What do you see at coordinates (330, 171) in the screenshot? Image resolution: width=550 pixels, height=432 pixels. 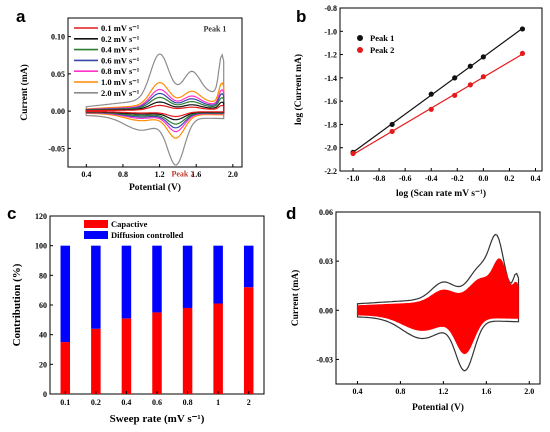 I see `y-tick-label-b: -2.2` at bounding box center [330, 171].